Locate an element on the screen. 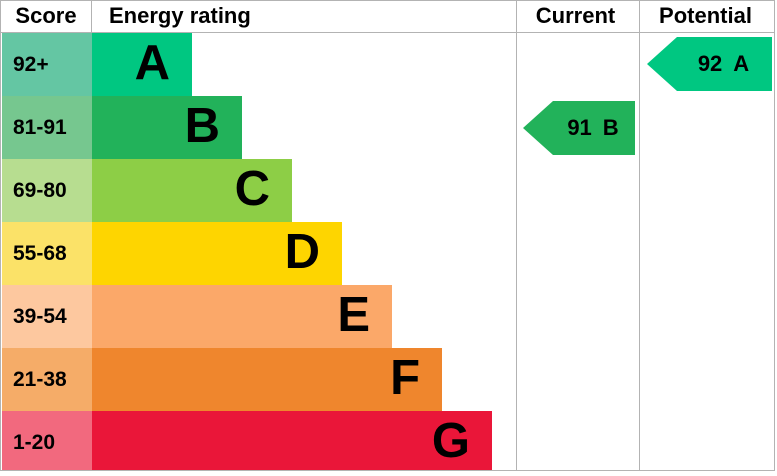 This screenshot has width=777, height=476. potential-rating-value: 92 is located at coordinates (710, 63).